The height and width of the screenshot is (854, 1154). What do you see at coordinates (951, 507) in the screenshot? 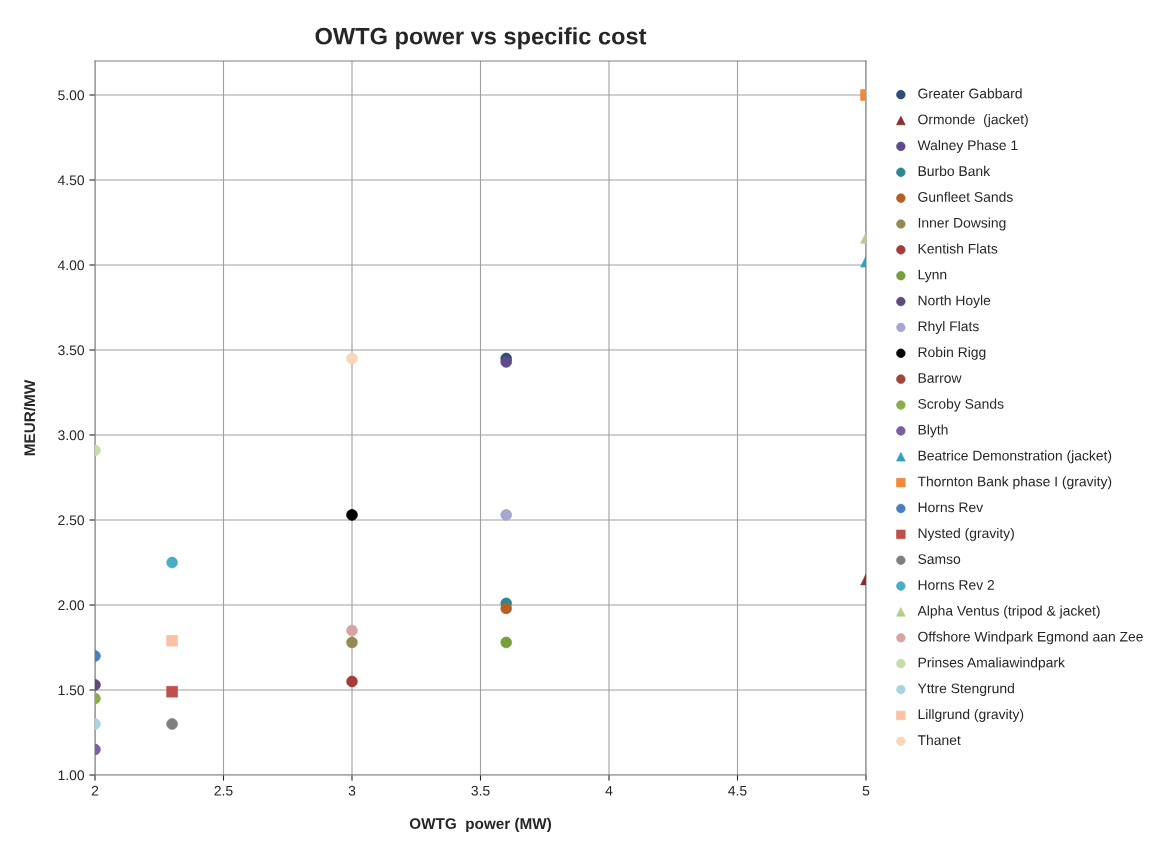
I see `legend-label: Horns Rev` at bounding box center [951, 507].